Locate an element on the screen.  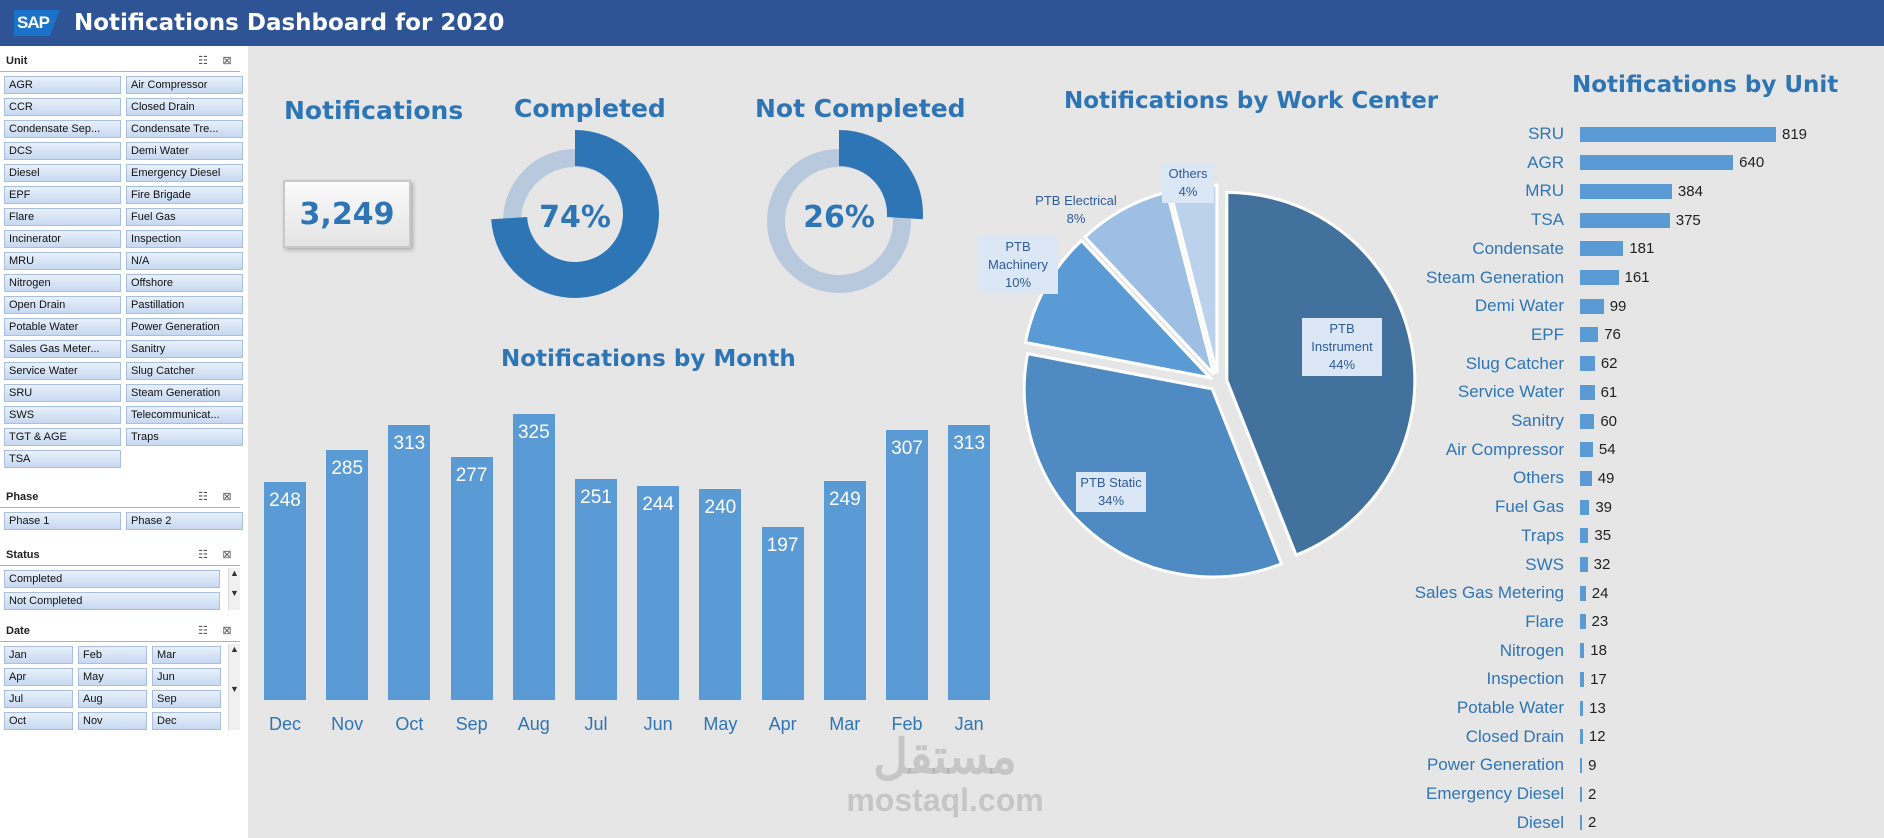
unit-slicer-item: Pastillation is located at coordinates (184, 305).